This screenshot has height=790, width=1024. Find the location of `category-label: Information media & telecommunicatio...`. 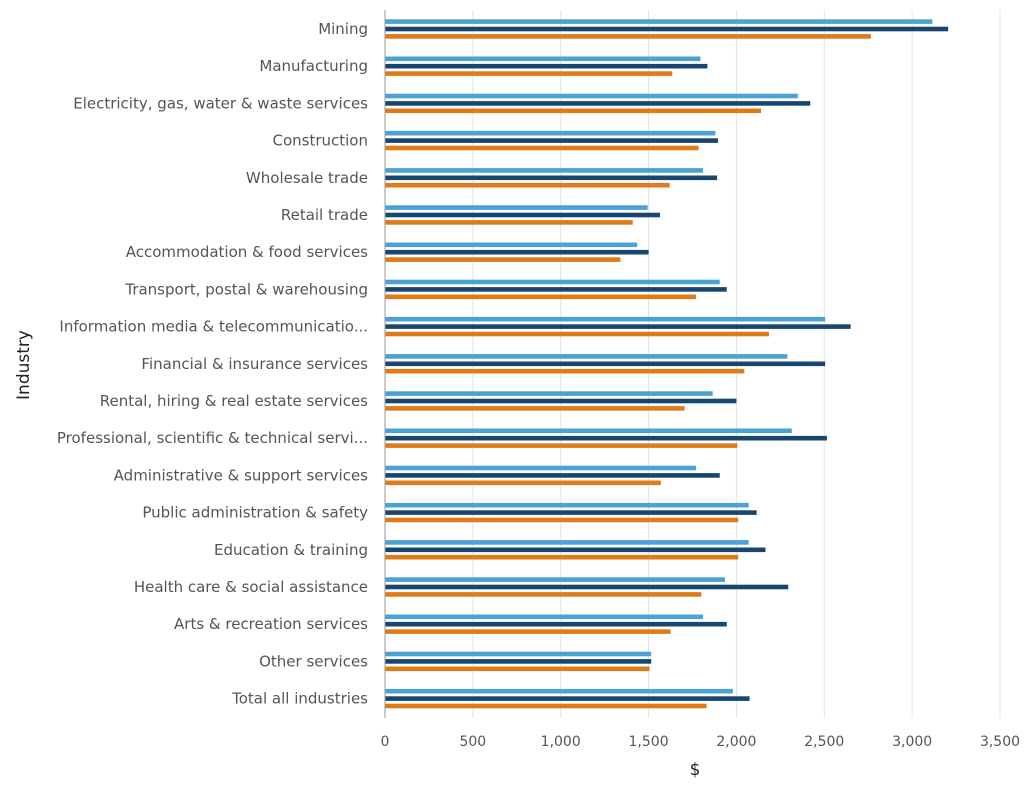

category-label: Information media & telecommunicatio... is located at coordinates (213, 327).